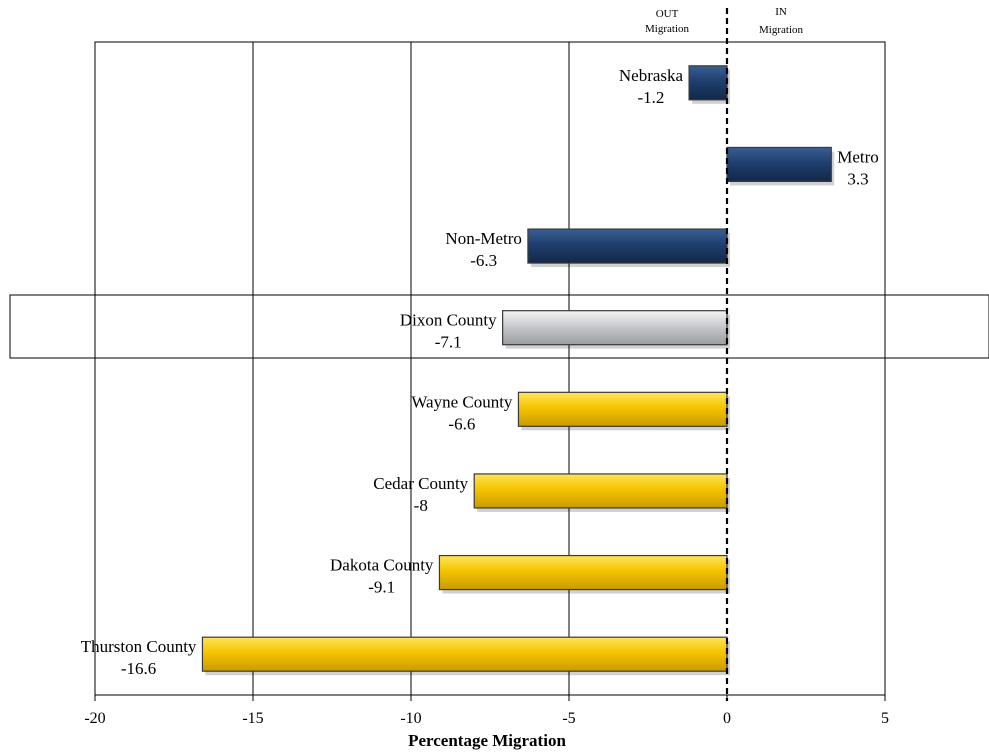 The height and width of the screenshot is (752, 989). What do you see at coordinates (483, 260) in the screenshot?
I see `value-label: -6.3` at bounding box center [483, 260].